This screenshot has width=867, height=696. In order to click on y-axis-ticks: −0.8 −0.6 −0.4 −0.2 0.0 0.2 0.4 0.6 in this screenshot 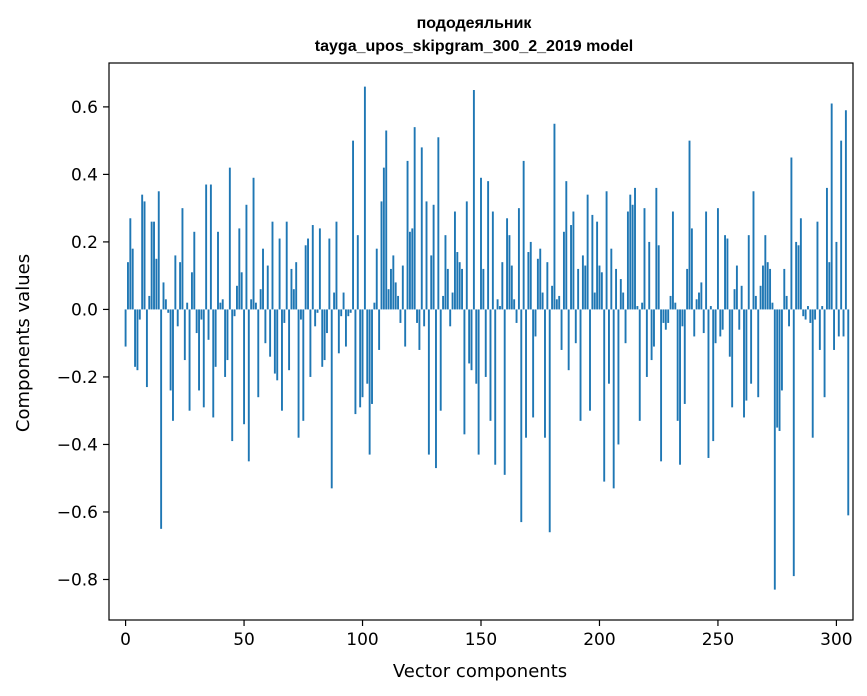, I will do `click(83, 344)`.